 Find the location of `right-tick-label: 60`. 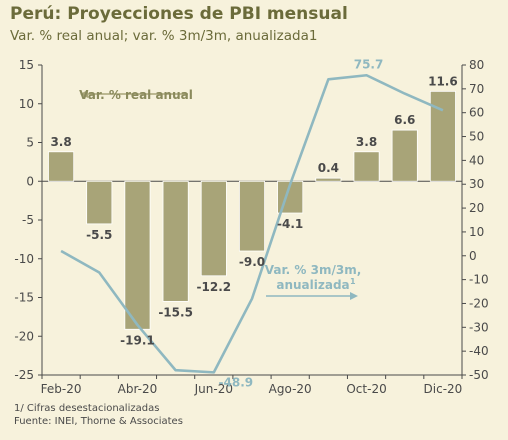

right-tick-label: 60 is located at coordinates (476, 113).